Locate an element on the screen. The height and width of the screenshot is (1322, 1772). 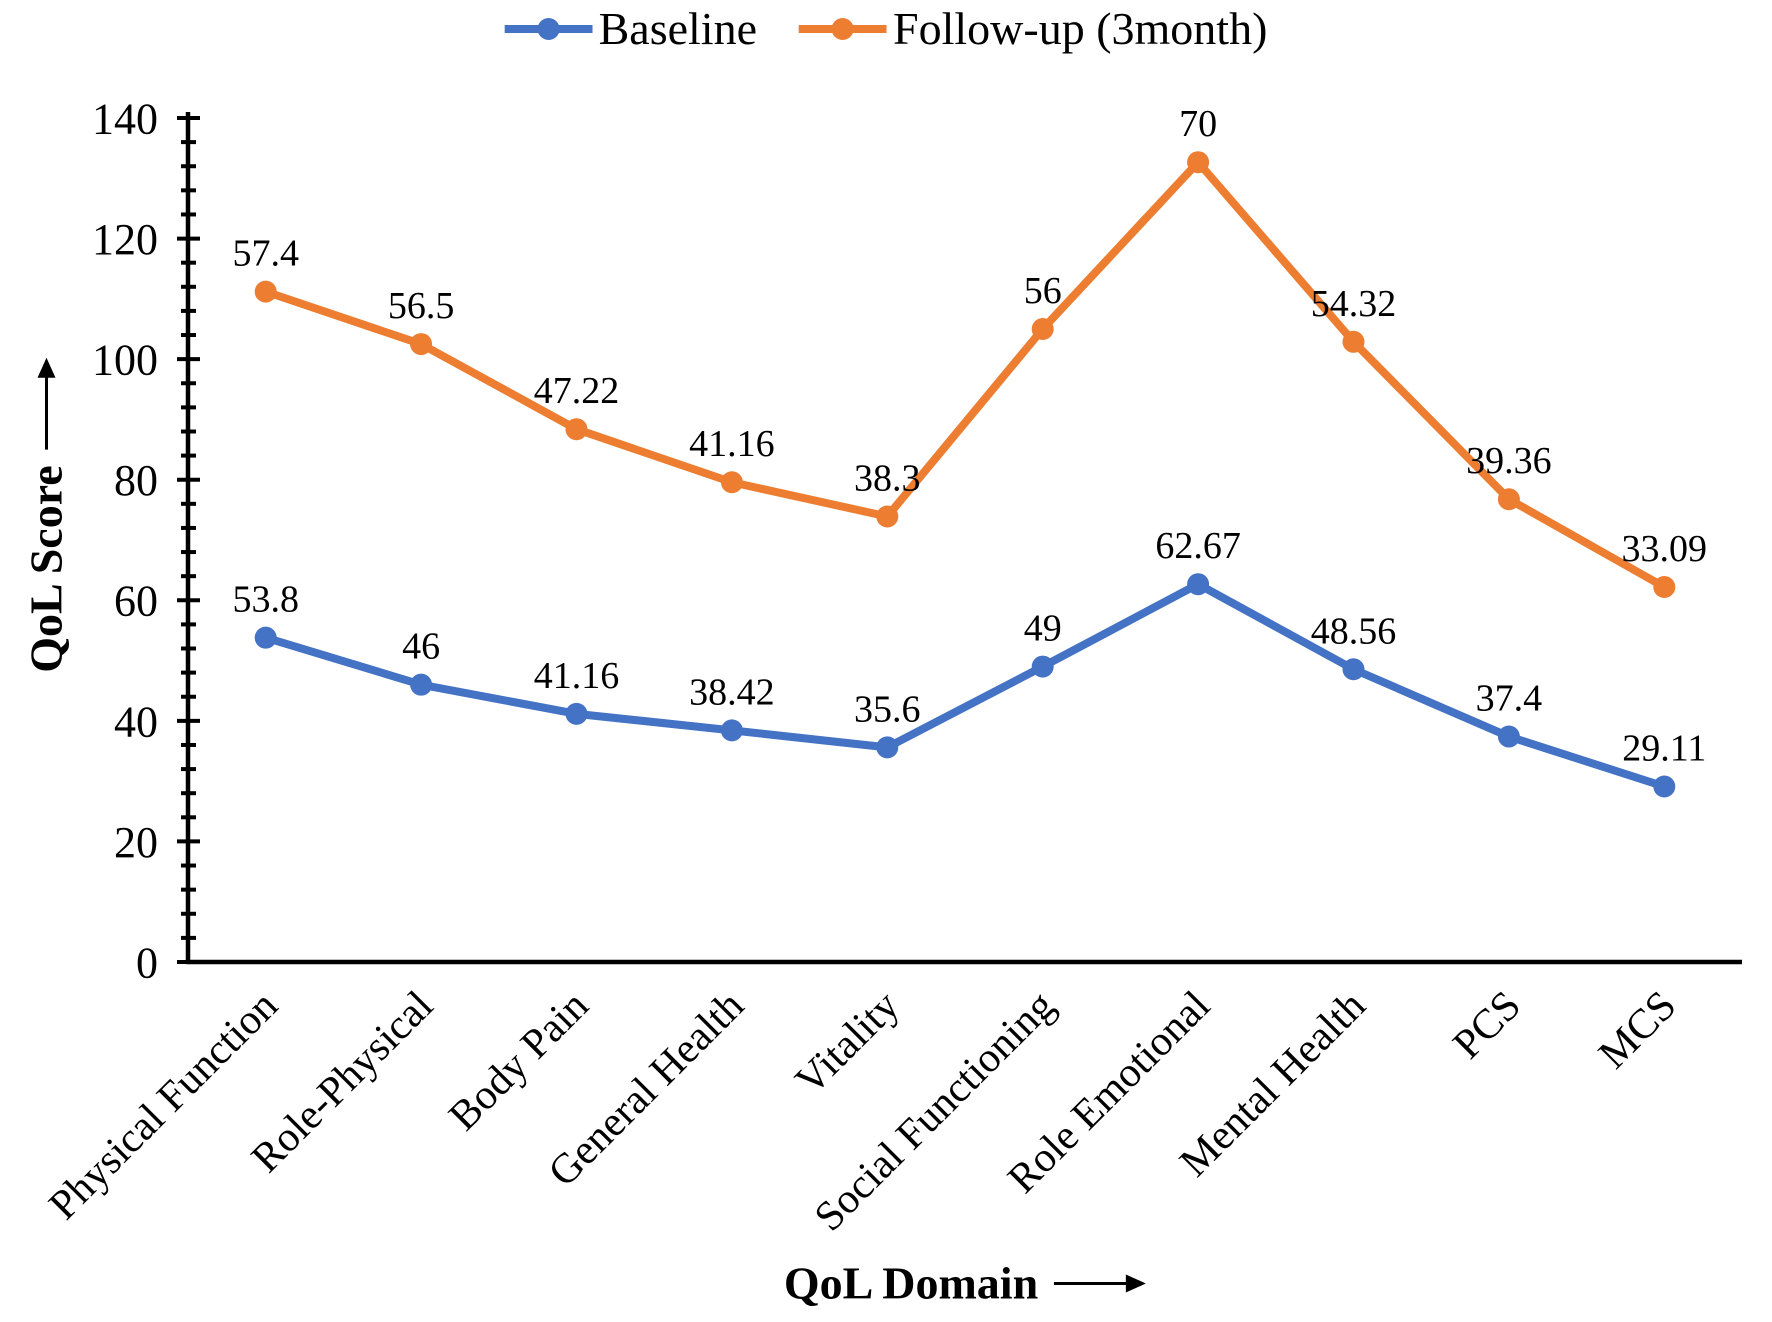
legend-item-baseline: Baseline is located at coordinates (631, 28).